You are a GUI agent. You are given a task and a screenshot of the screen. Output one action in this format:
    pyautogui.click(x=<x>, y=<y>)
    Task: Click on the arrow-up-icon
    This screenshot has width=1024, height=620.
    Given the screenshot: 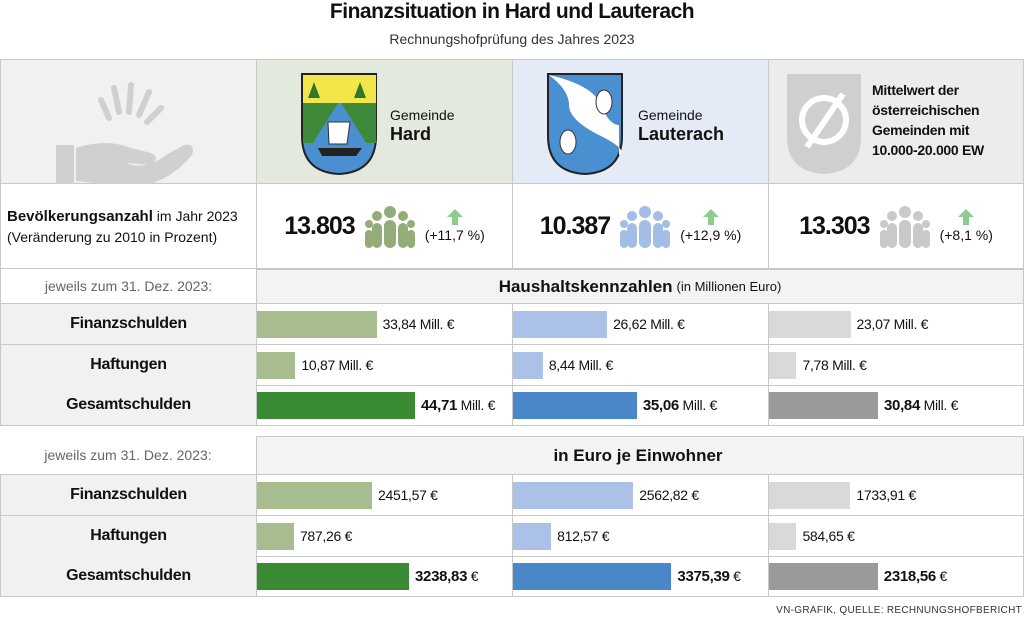 What is the action you would take?
    pyautogui.click(x=966, y=217)
    